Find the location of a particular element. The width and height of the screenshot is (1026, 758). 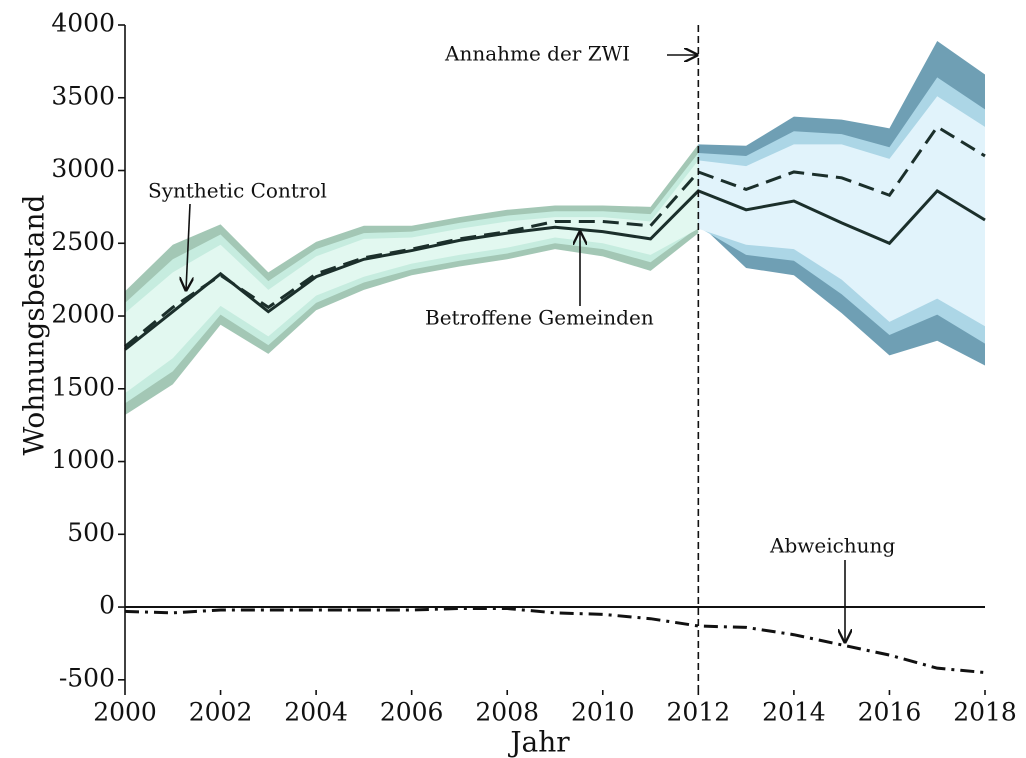

x-tick-label: 2012 is located at coordinates (699, 712).